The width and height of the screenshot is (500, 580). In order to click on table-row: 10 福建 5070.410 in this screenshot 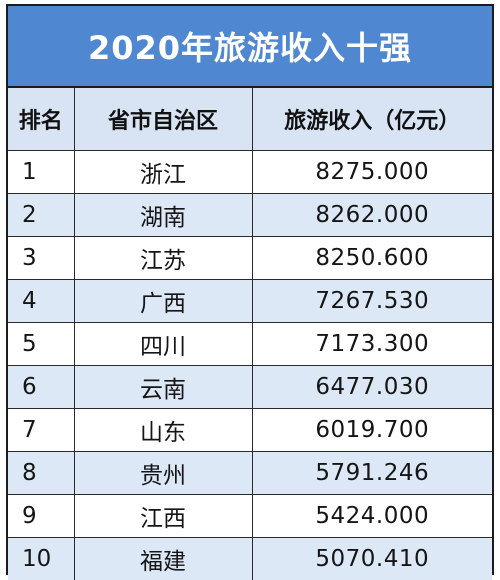, I will do `click(250, 559)`.